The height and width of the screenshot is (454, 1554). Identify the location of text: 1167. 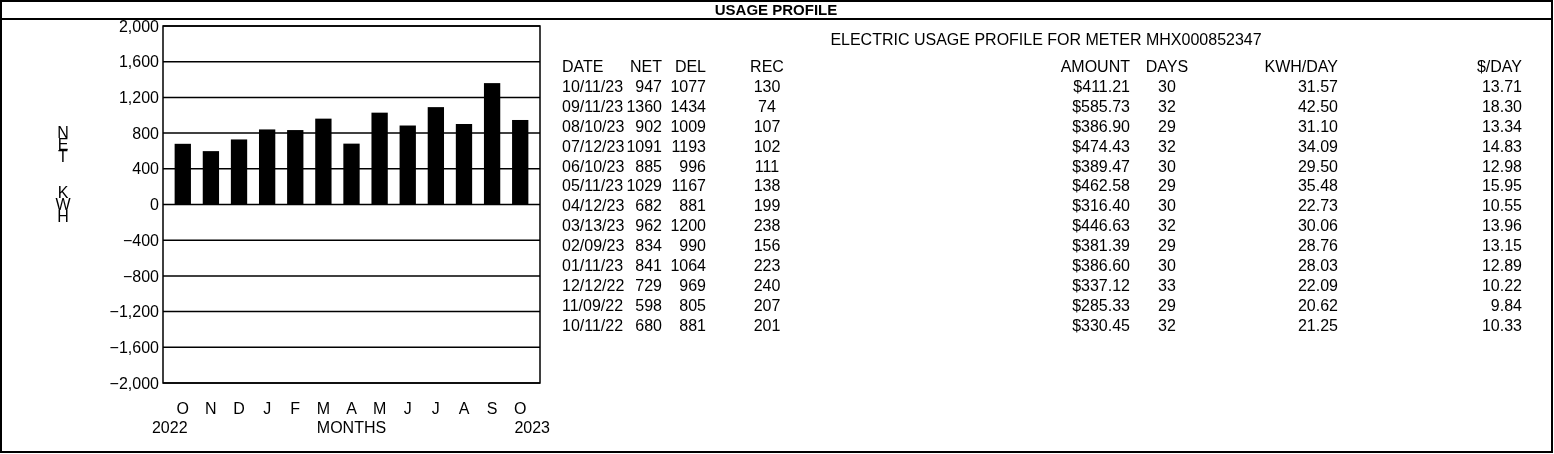
(689, 186).